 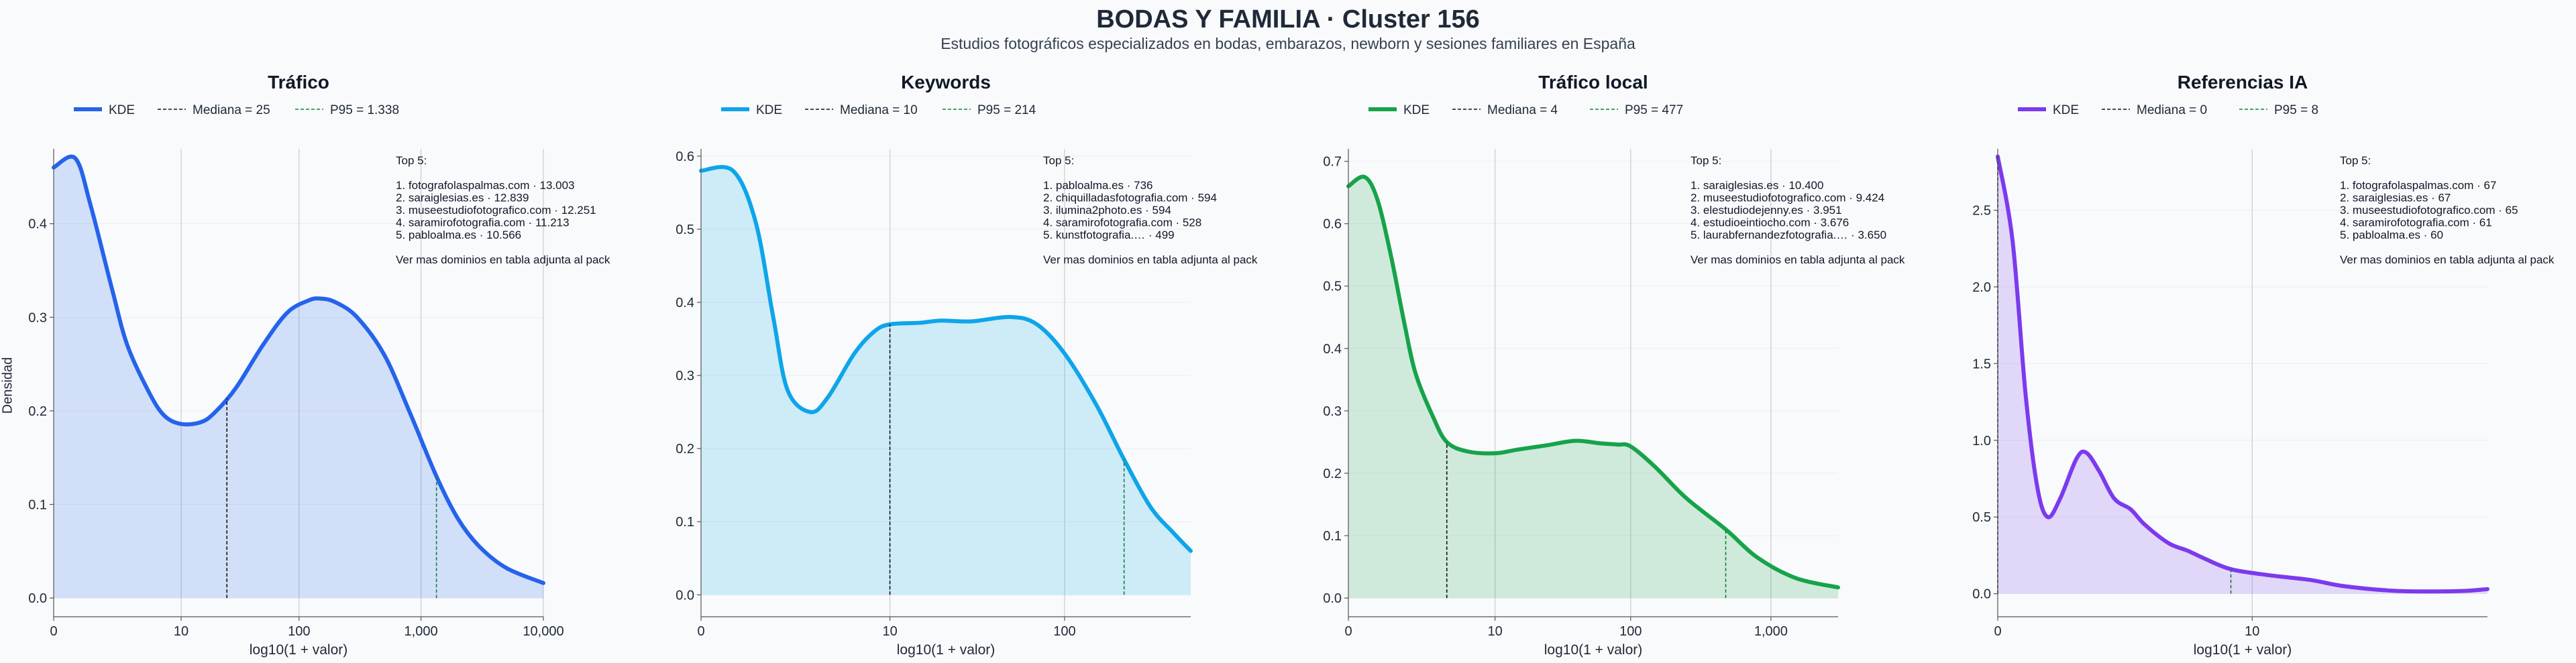 I want to click on legend-p95-label: P95 = 1.338, so click(x=364, y=110).